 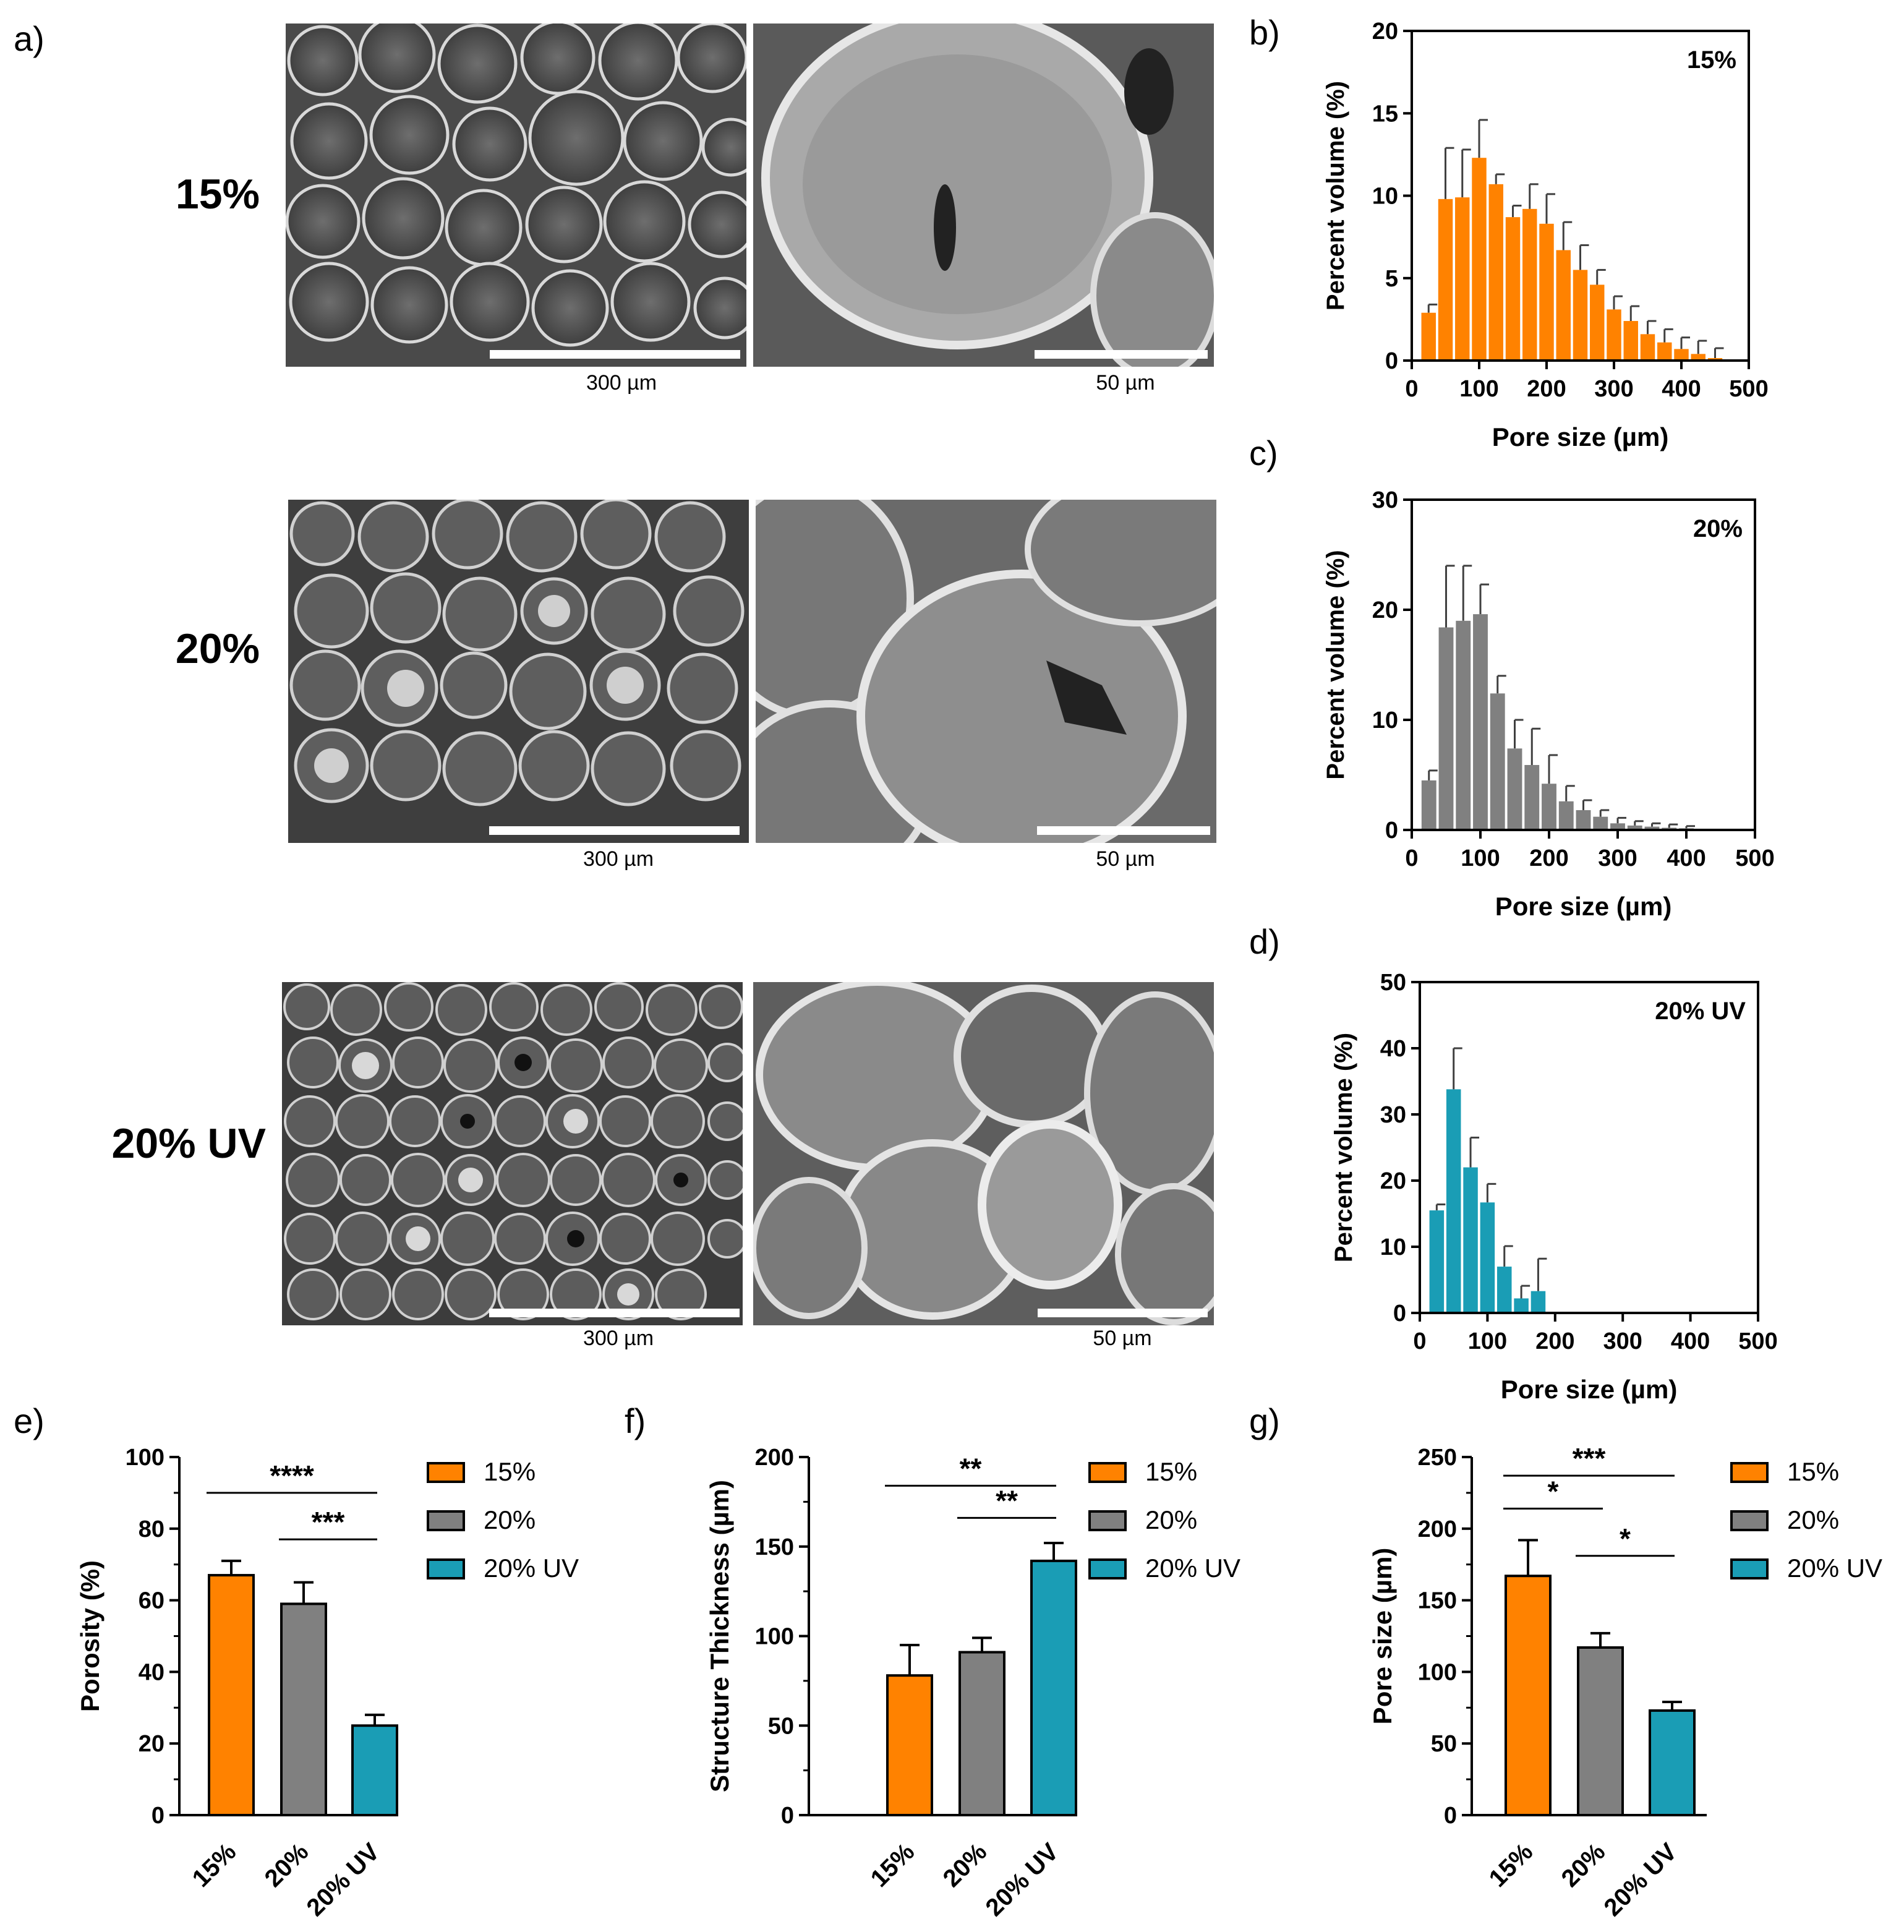 What do you see at coordinates (145, 1458) in the screenshot?
I see `bar-e-ytick-label-5: 100` at bounding box center [145, 1458].